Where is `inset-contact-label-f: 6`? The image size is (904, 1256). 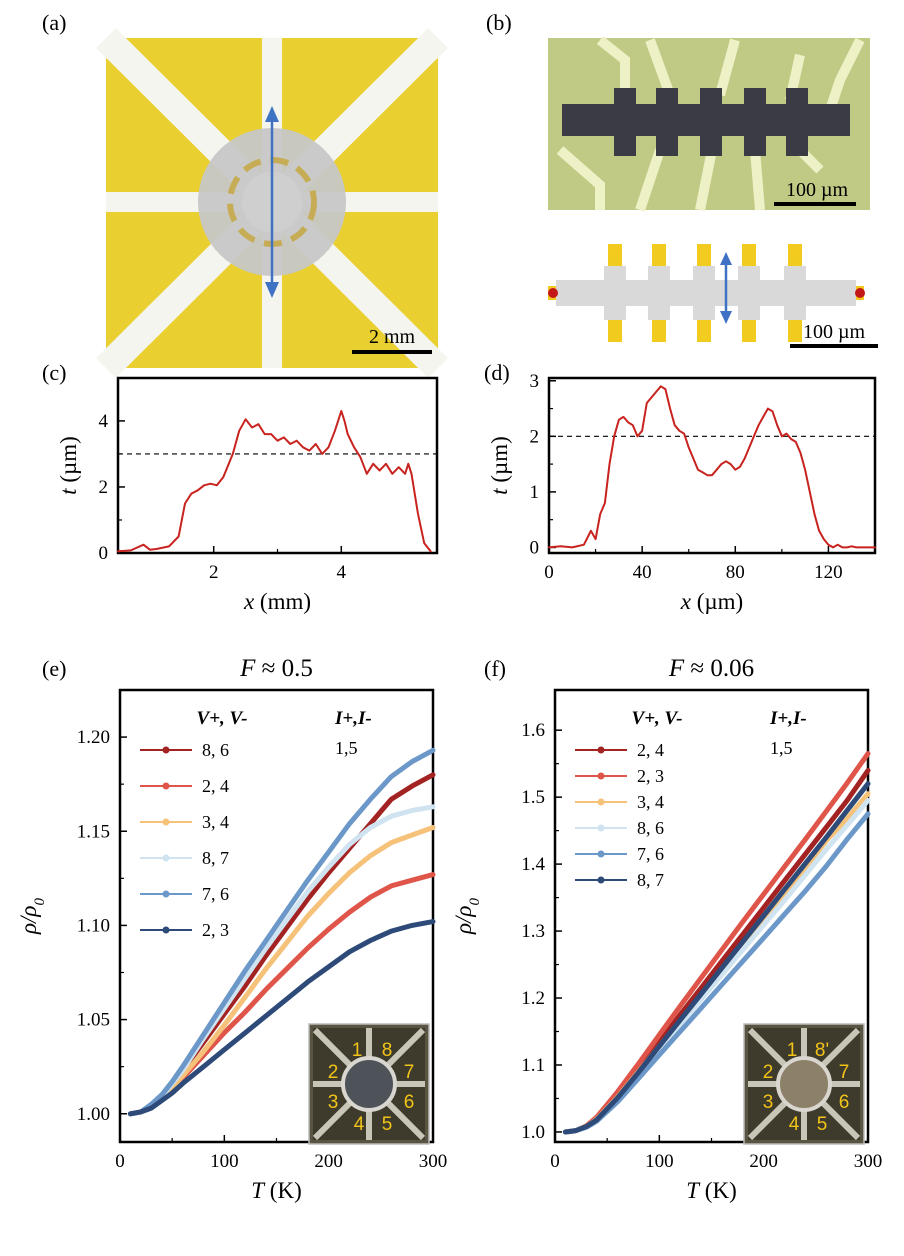
inset-contact-label-f: 6 is located at coordinates (844, 1102).